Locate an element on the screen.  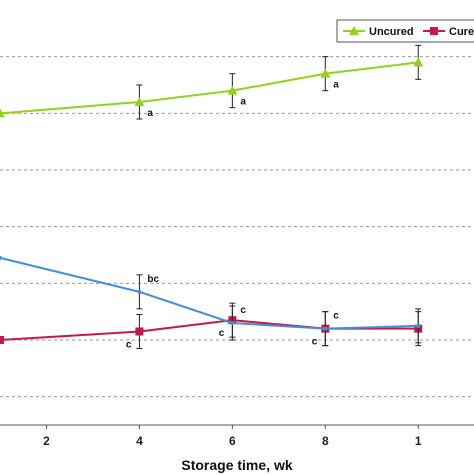
point-label-1-1: c is located at coordinates (129, 345).